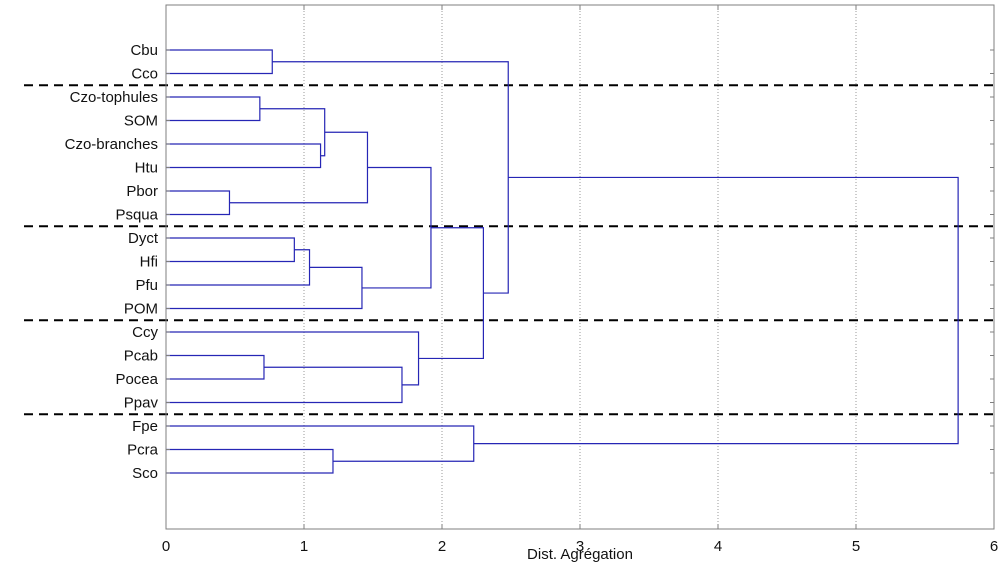 The height and width of the screenshot is (567, 1000). Describe the element at coordinates (146, 285) in the screenshot. I see `leaf-label-Pfu: Pfu` at that location.